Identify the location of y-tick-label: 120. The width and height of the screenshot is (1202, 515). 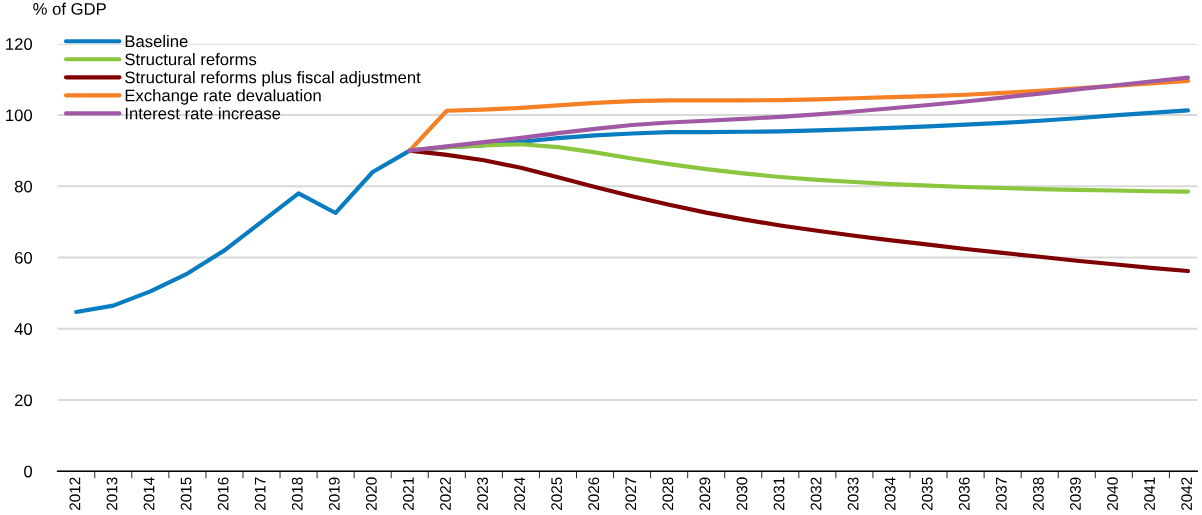
(19, 44).